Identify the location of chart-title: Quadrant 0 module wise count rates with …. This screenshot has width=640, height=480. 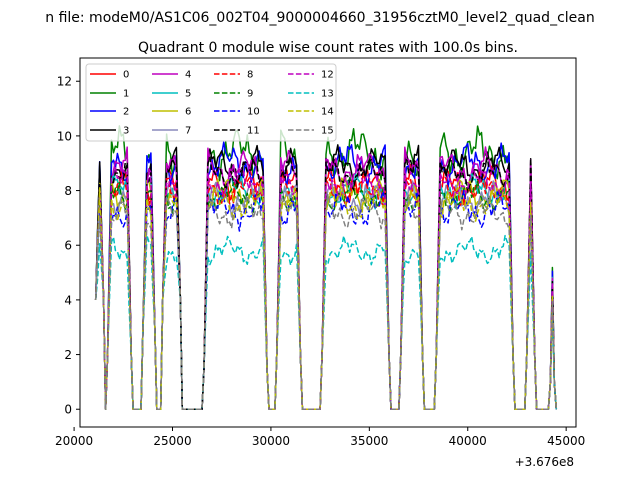
(328, 48).